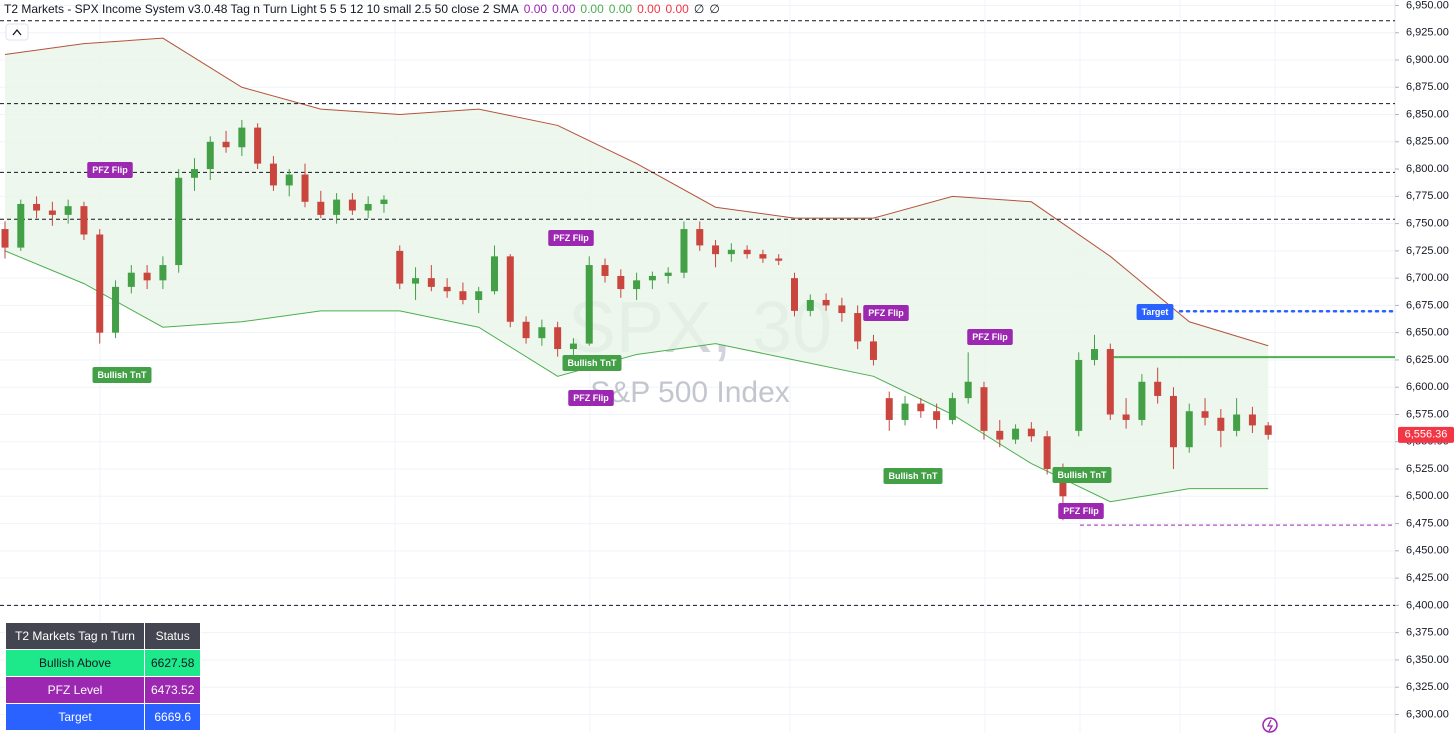  I want to click on y-tick-label: 6,300.00, so click(1427, 714).